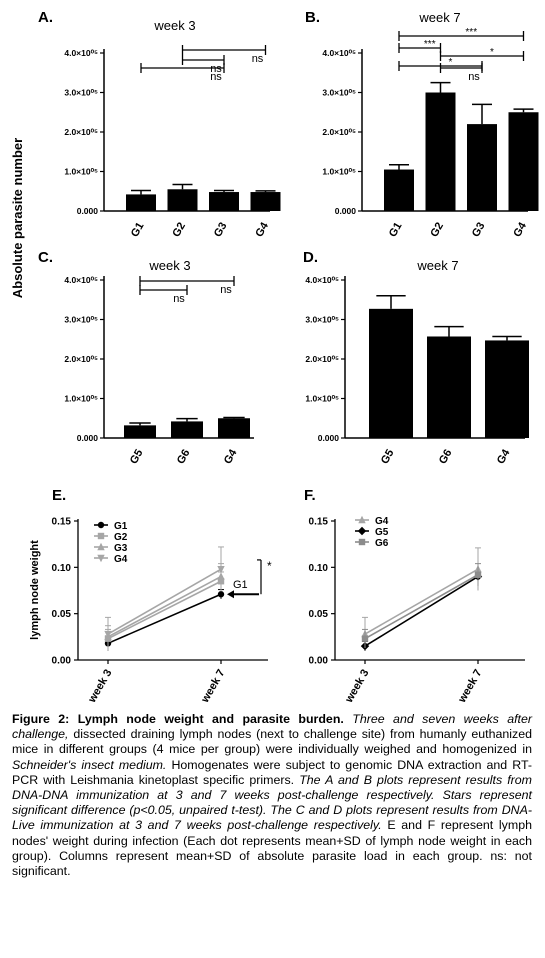 The width and height of the screenshot is (545, 958). I want to click on x-tick-label: G2, so click(437, 230).